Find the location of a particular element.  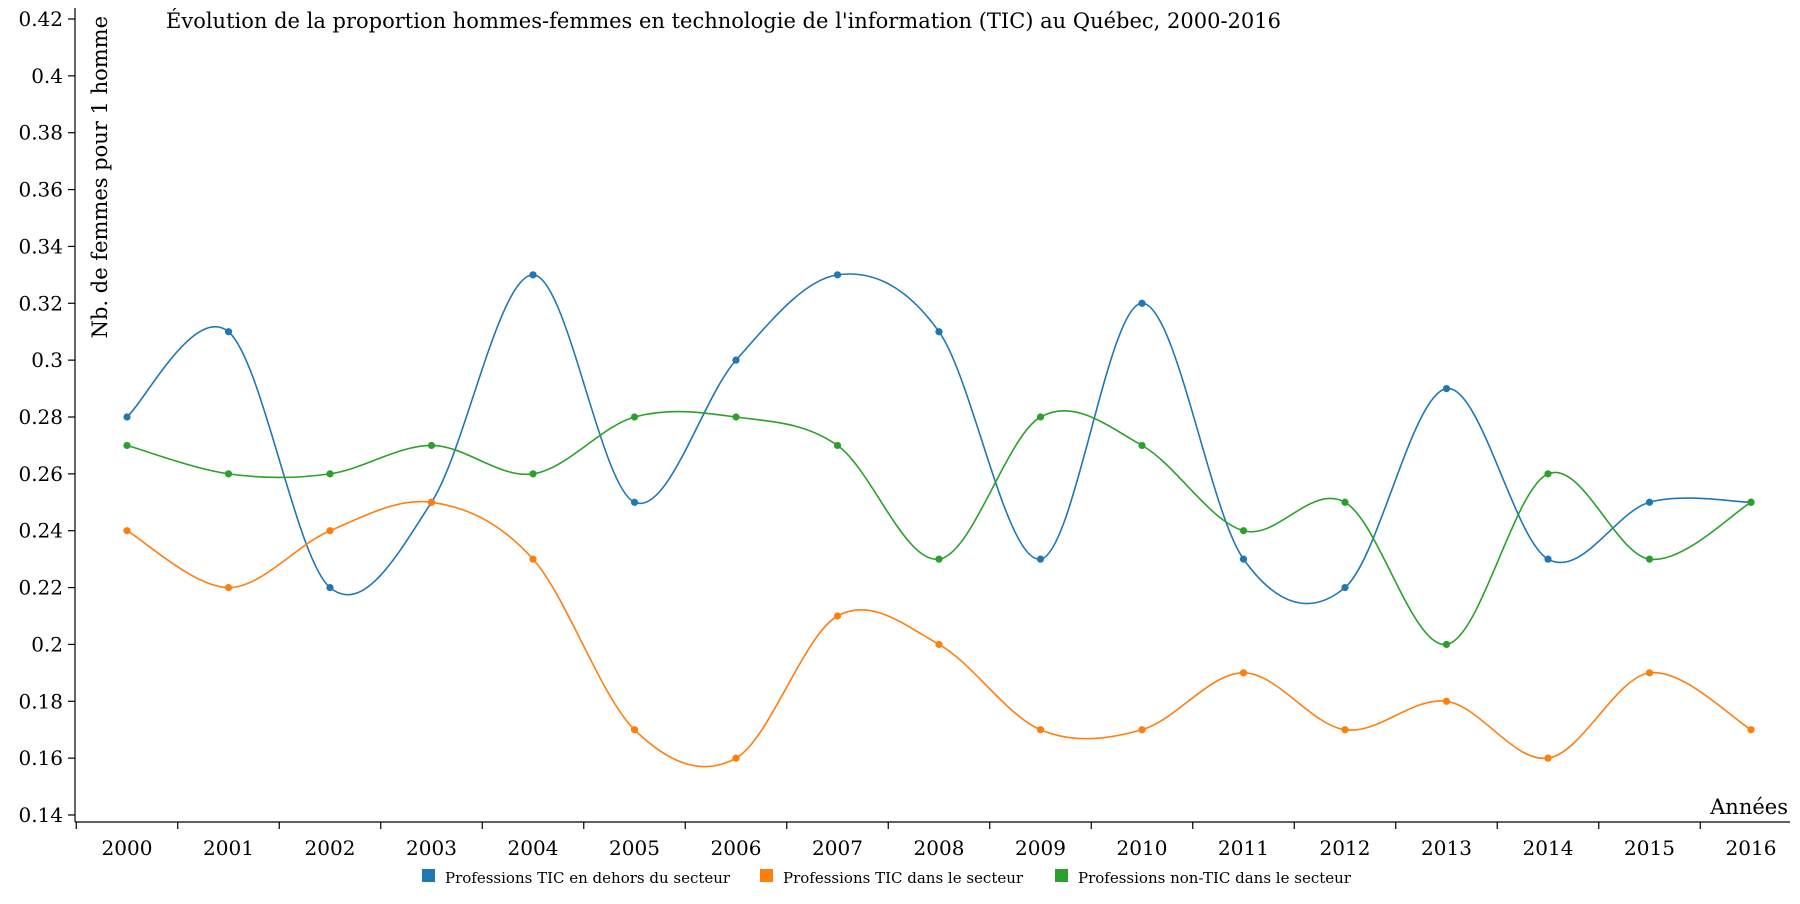

y-tick-label: 0.28 is located at coordinates (40, 417).